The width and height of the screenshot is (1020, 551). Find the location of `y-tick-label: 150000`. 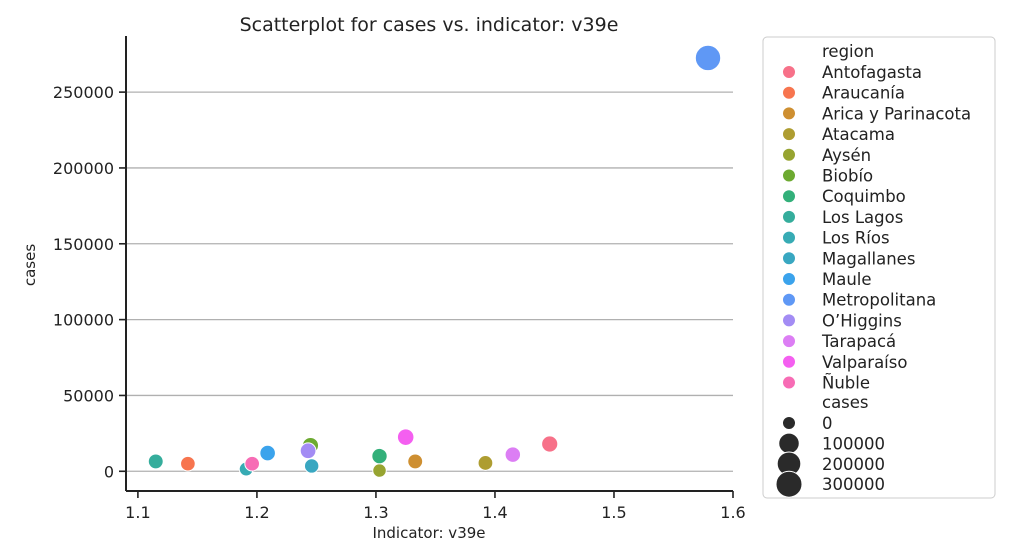

y-tick-label: 150000 is located at coordinates (83, 244).